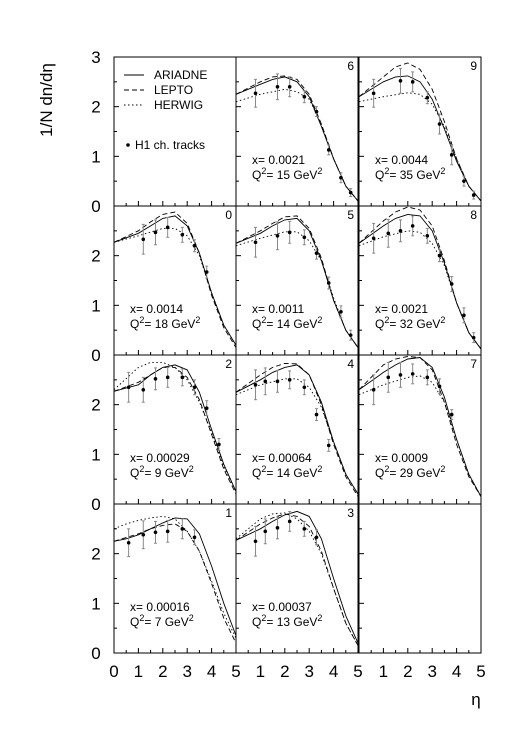  I want to click on panel-id: 8, so click(473, 215).